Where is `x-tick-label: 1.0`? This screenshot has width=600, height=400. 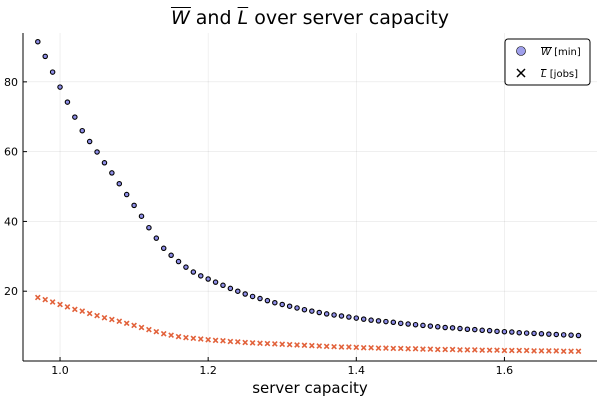 x-tick-label: 1.0 is located at coordinates (60, 370).